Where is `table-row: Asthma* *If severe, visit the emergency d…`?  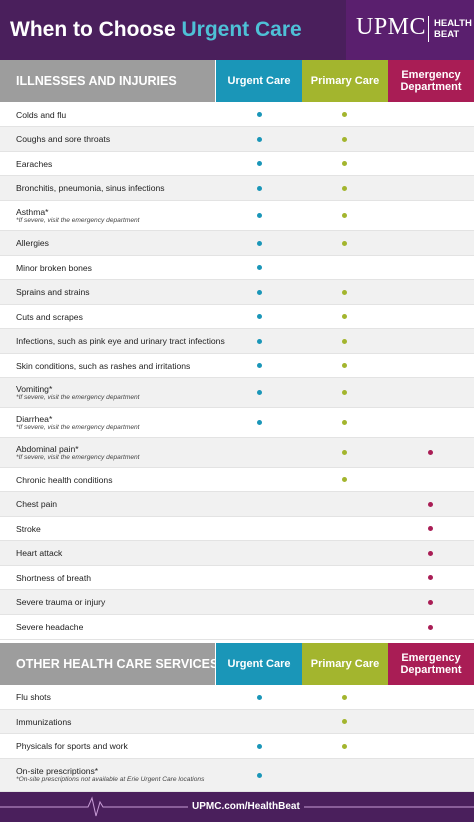 table-row: Asthma* *If severe, visit the emergency d… is located at coordinates (237, 216).